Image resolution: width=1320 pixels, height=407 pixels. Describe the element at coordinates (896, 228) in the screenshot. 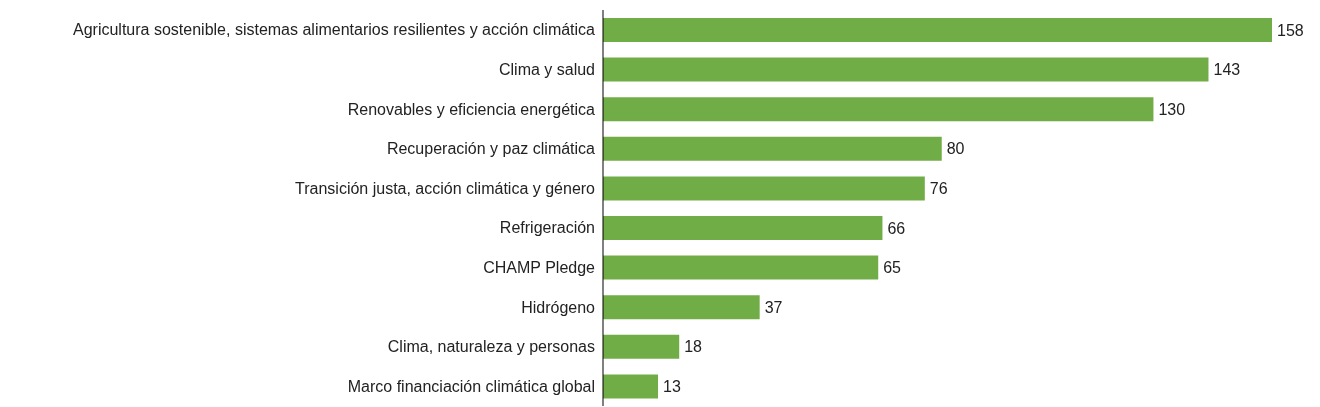

I see `data-label: 66` at that location.